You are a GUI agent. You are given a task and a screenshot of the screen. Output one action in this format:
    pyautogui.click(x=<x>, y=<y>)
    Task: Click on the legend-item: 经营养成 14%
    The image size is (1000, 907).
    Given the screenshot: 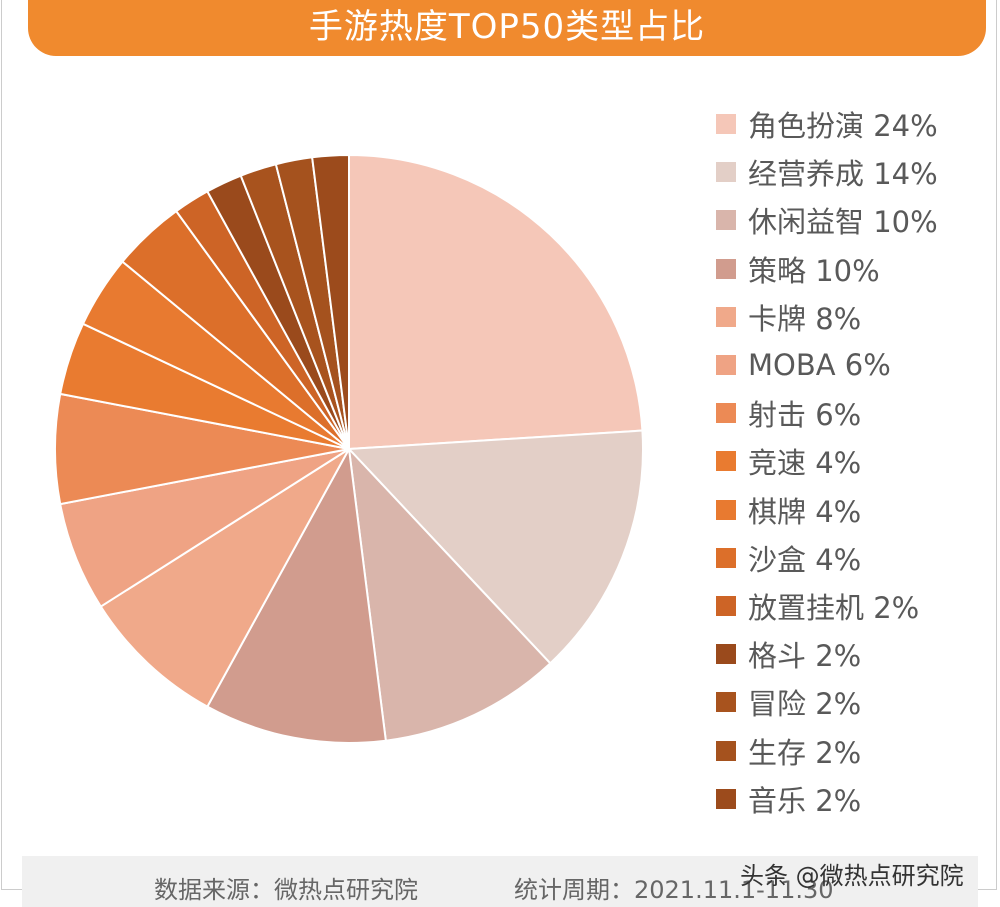 What is the action you would take?
    pyautogui.click(x=827, y=172)
    